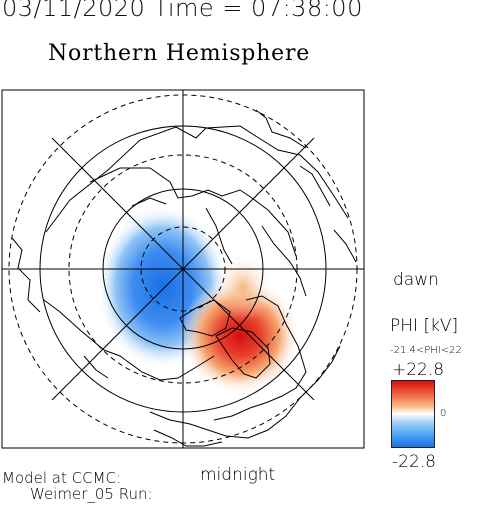 Image resolution: width=484 pixels, height=508 pixels. Describe the element at coordinates (243, 287) in the screenshot. I see `positive-potential-fringe` at that location.